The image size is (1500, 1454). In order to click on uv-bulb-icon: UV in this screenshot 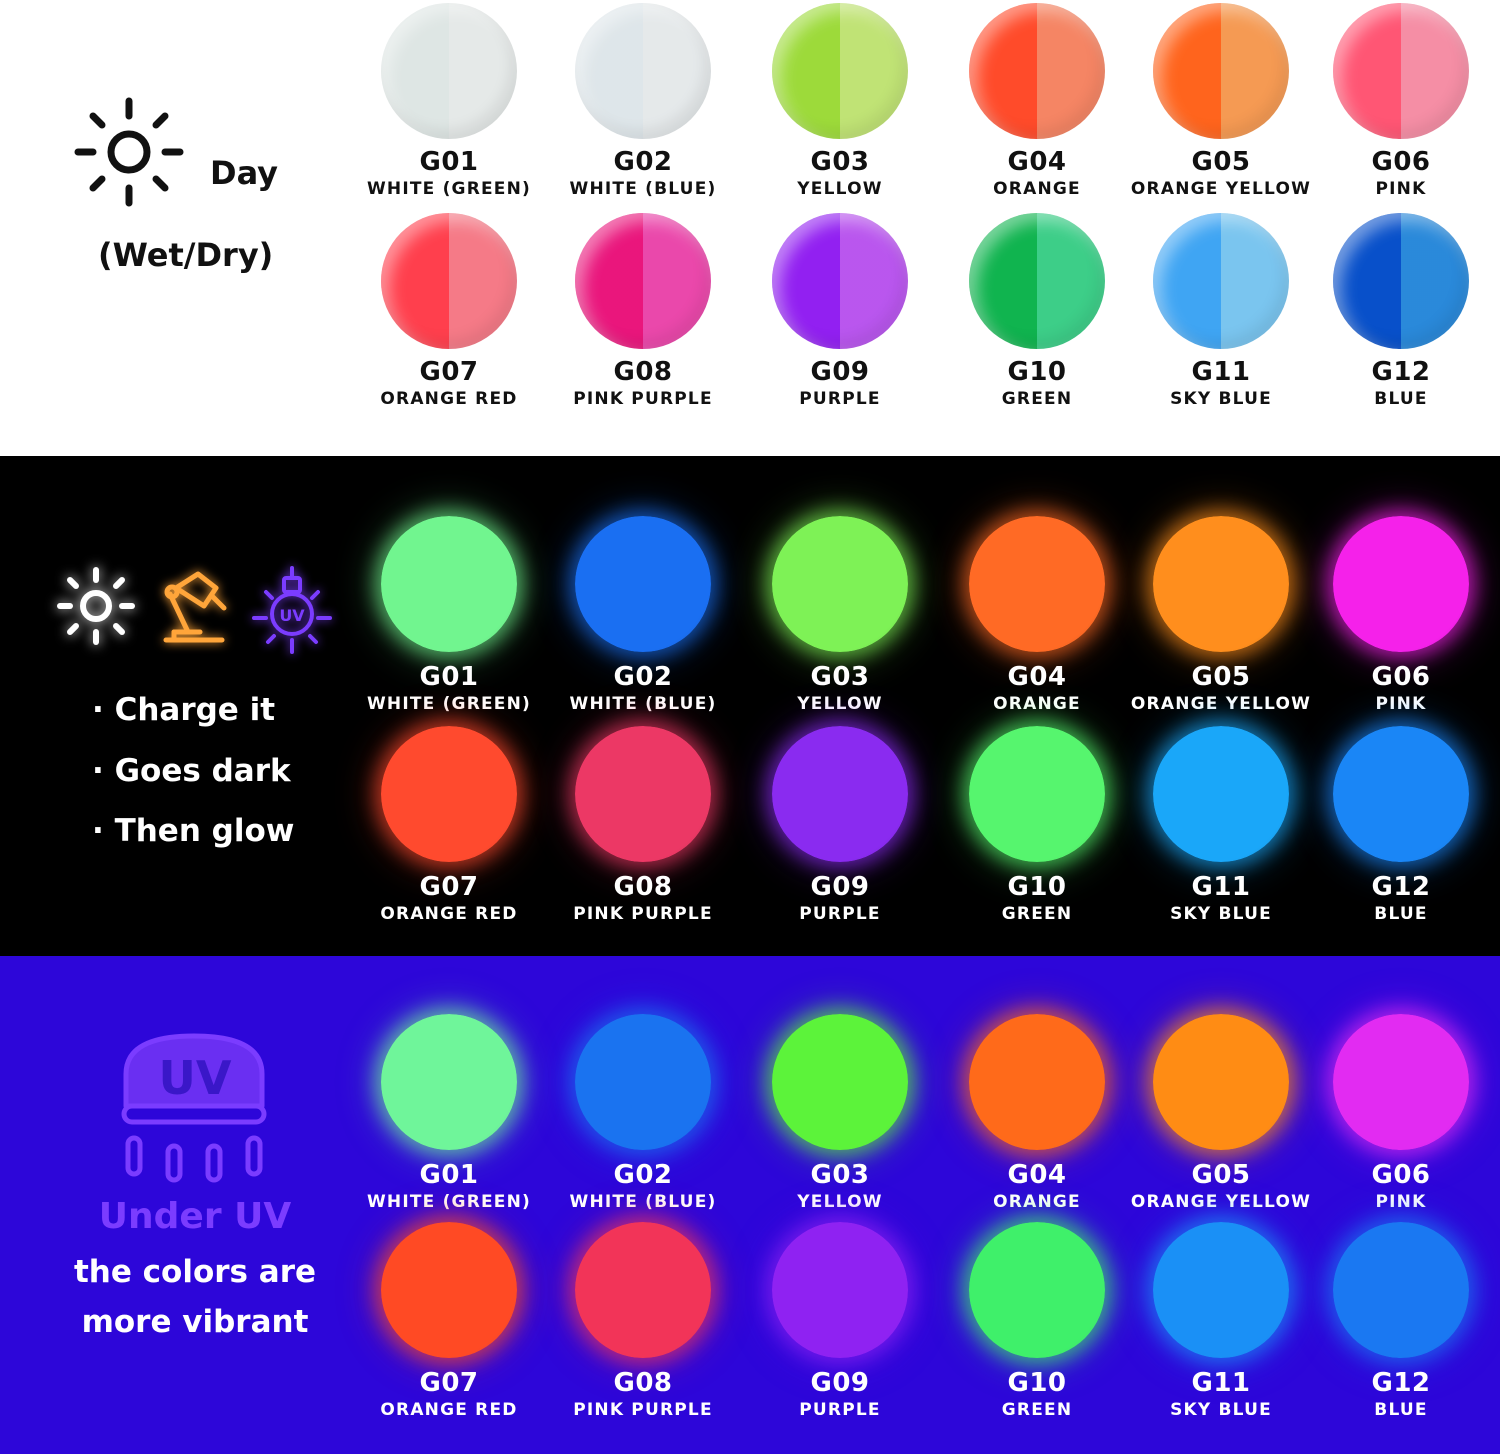, I will do `click(292, 610)`.